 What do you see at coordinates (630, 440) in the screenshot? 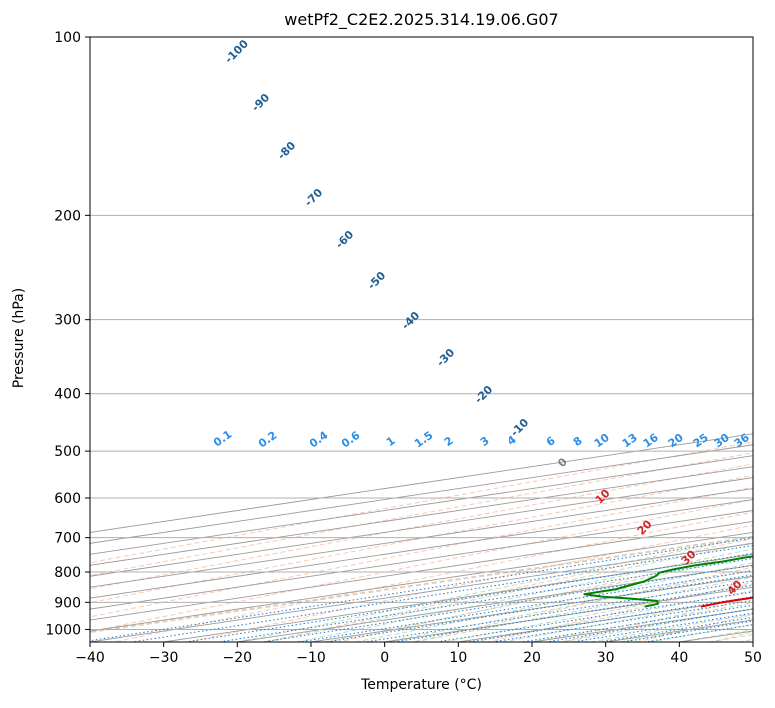
I see `mixing-ratio-label: 13` at bounding box center [630, 440].